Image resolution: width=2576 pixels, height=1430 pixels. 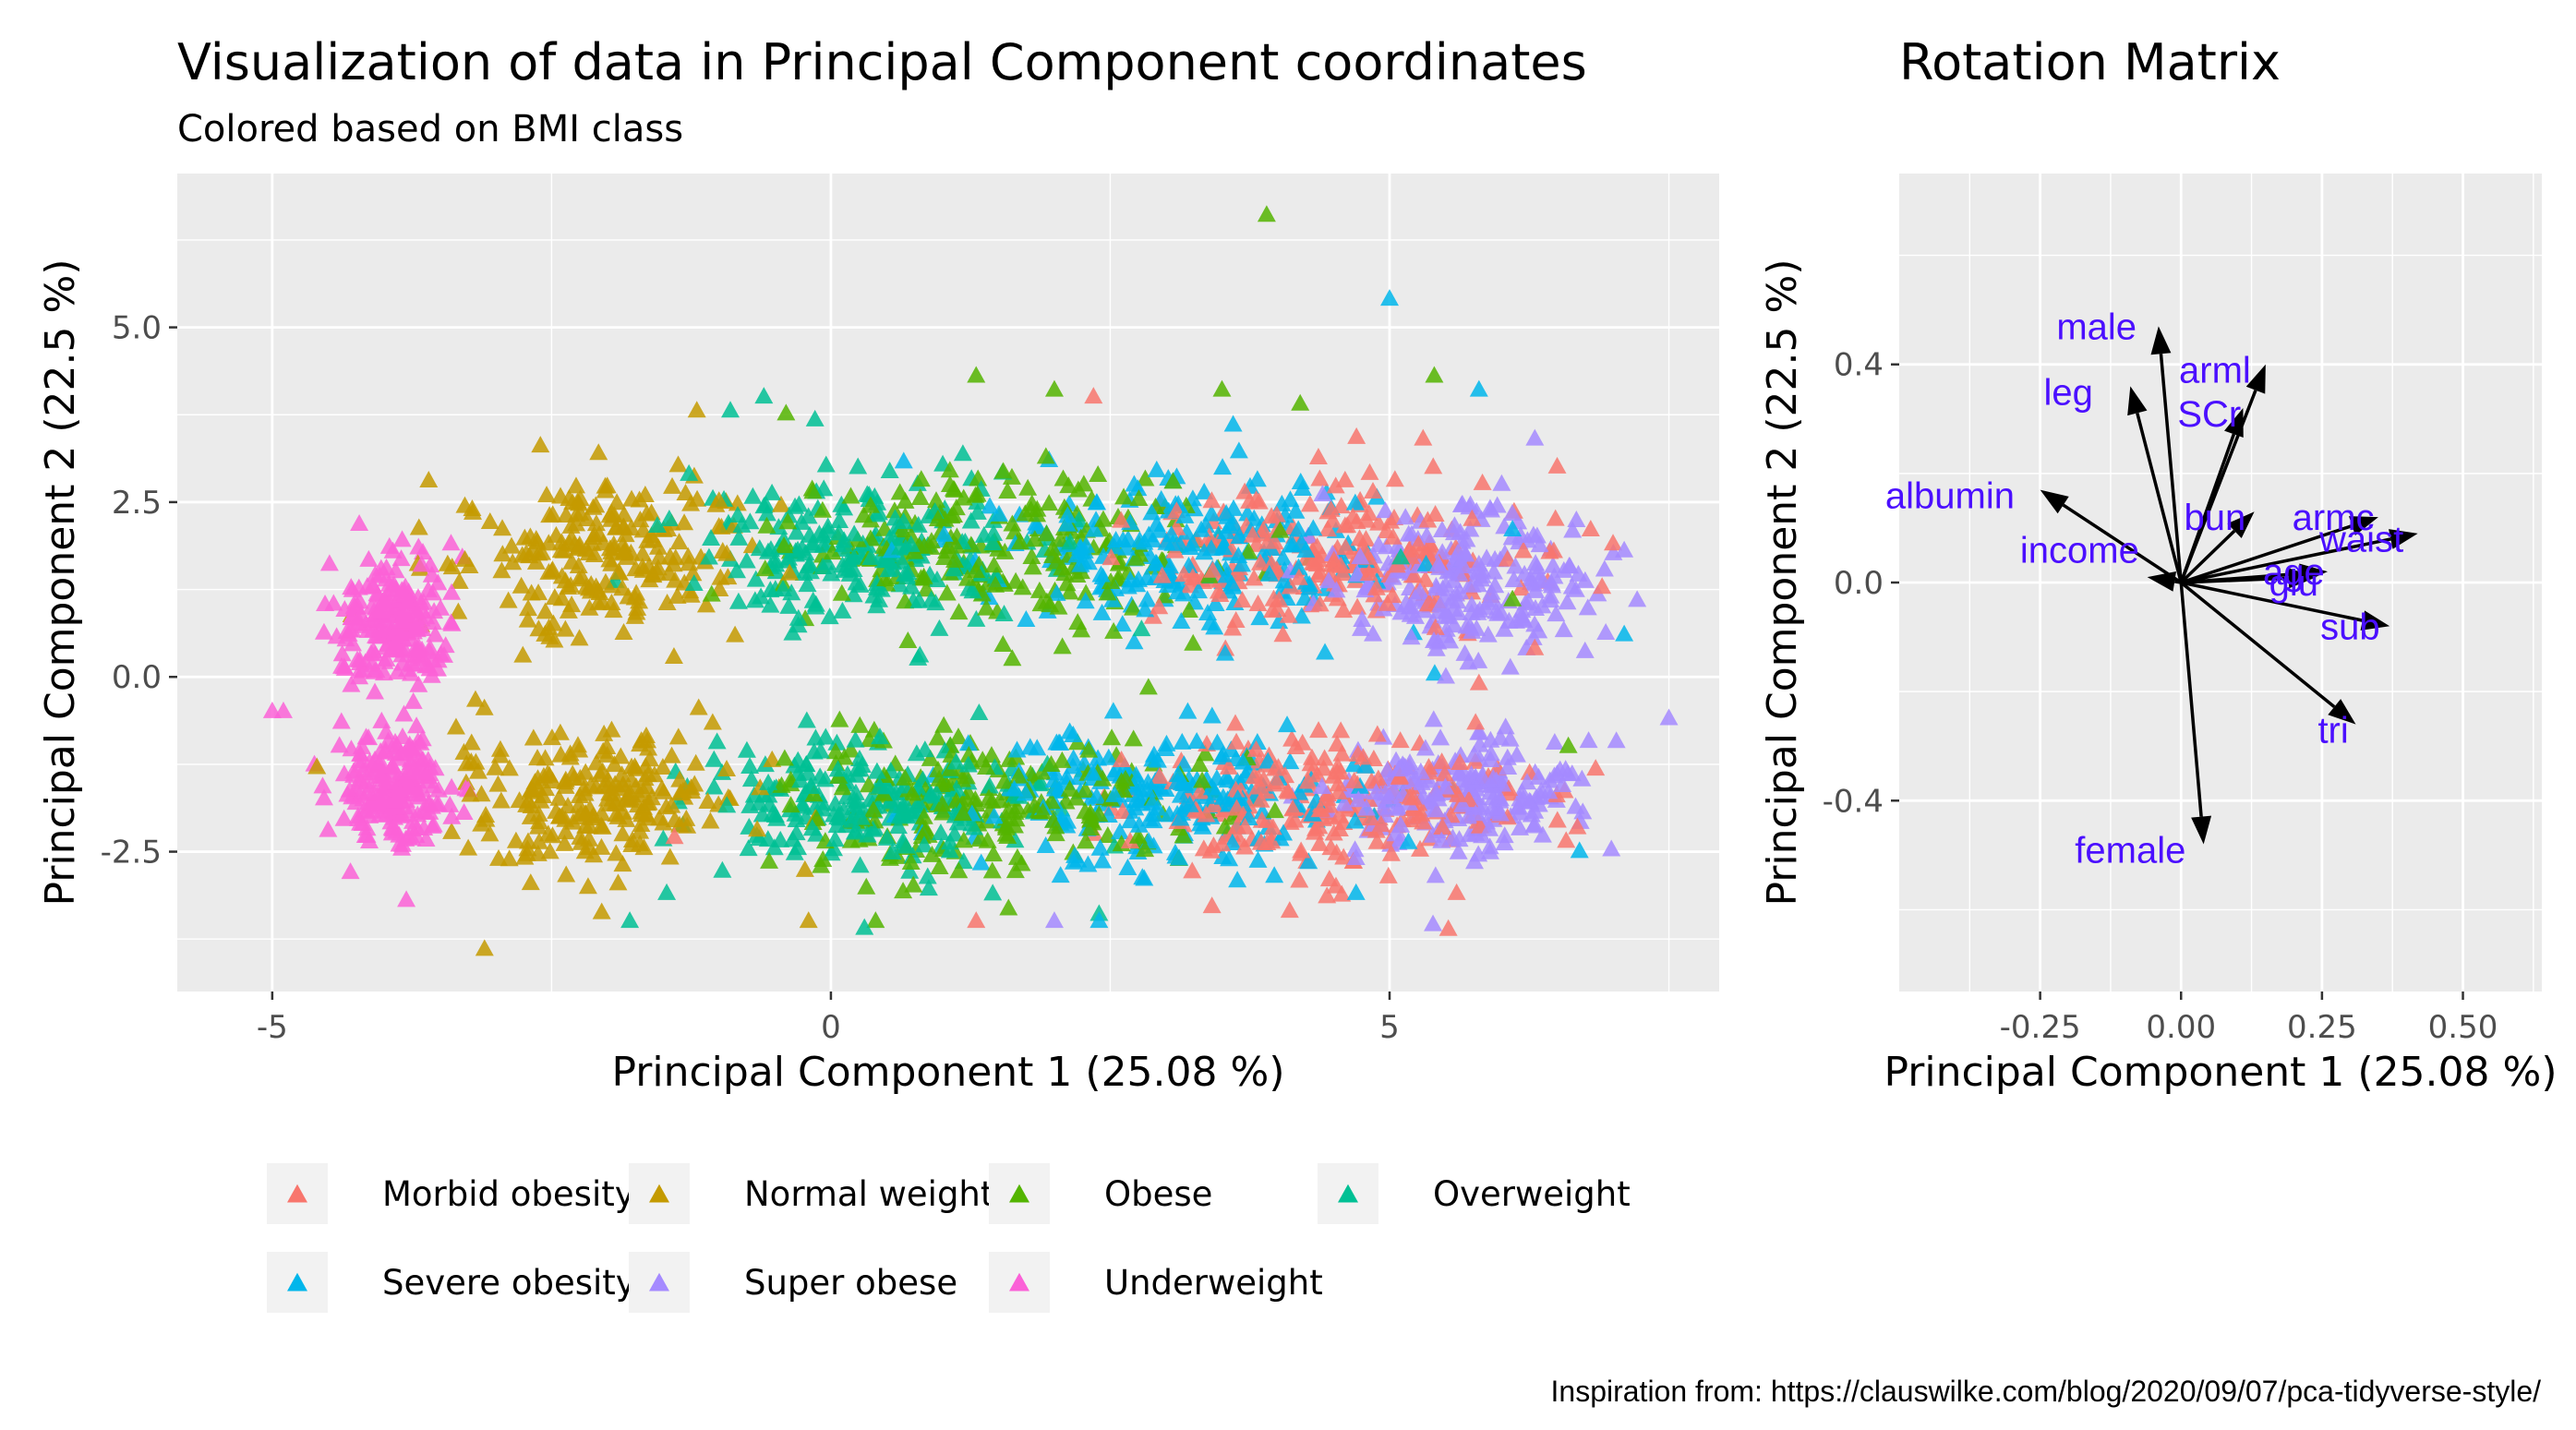 I want to click on loading-label-income: income, so click(x=2079, y=551).